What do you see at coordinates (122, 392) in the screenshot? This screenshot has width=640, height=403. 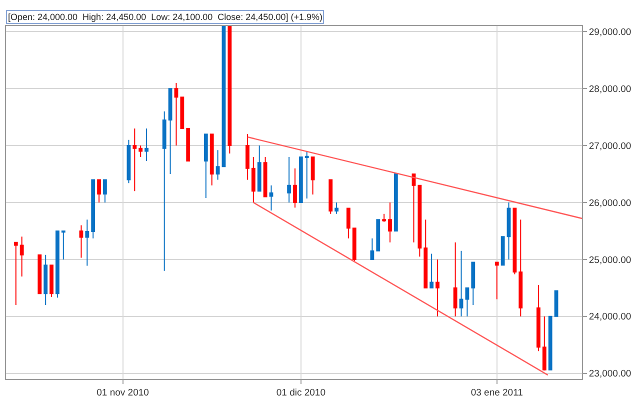 I see `x-tick-label: 01 nov 2010` at bounding box center [122, 392].